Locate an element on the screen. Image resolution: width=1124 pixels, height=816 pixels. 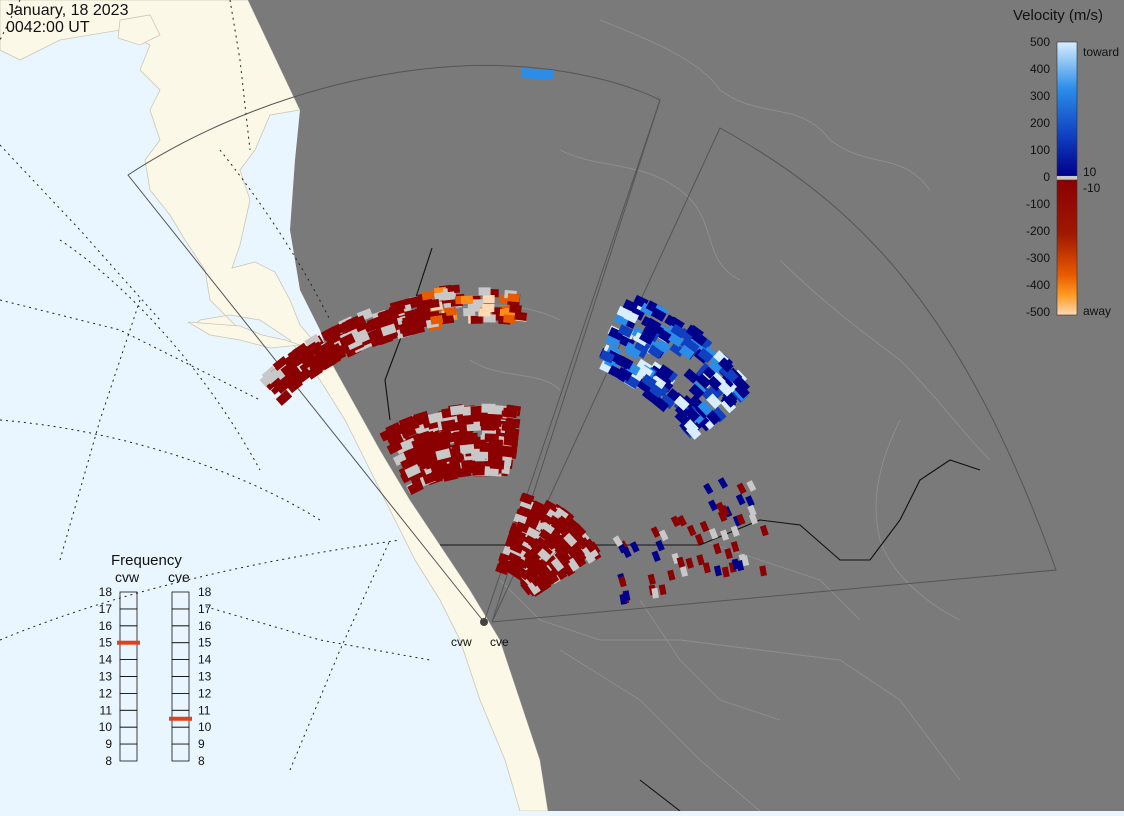
frequency-tick-left: 11 is located at coordinates (106, 710).